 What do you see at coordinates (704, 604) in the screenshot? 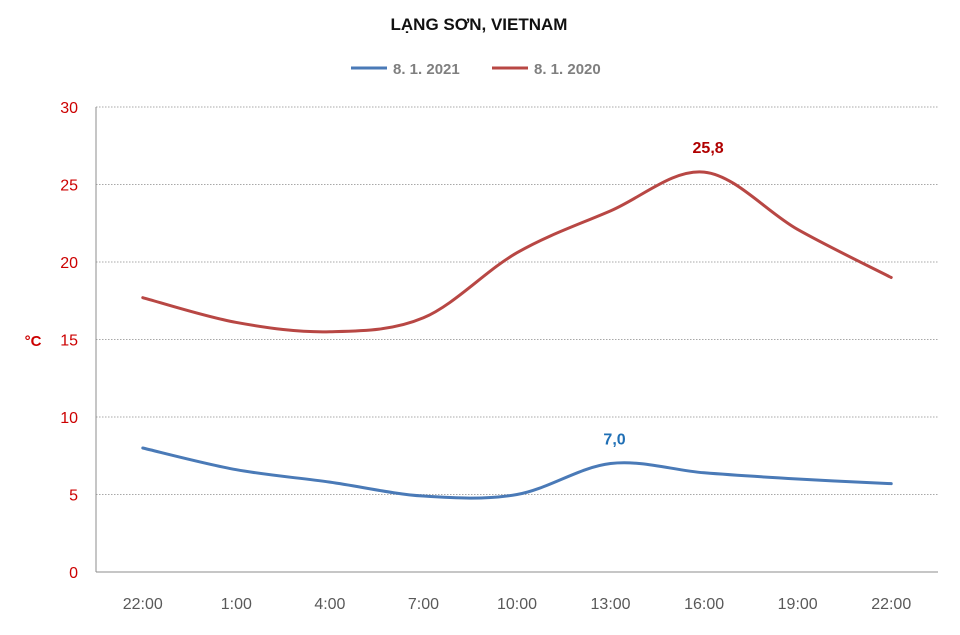
I see `x-tick-label: 16:00` at bounding box center [704, 604].